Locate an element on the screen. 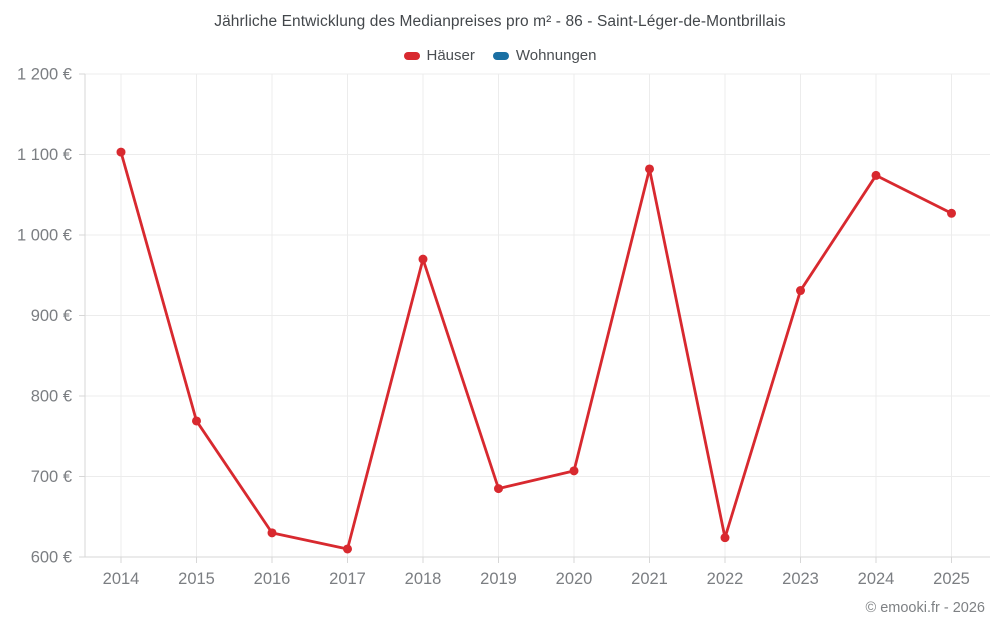 This screenshot has width=1000, height=625. svg-text: 2017 is located at coordinates (347, 579).